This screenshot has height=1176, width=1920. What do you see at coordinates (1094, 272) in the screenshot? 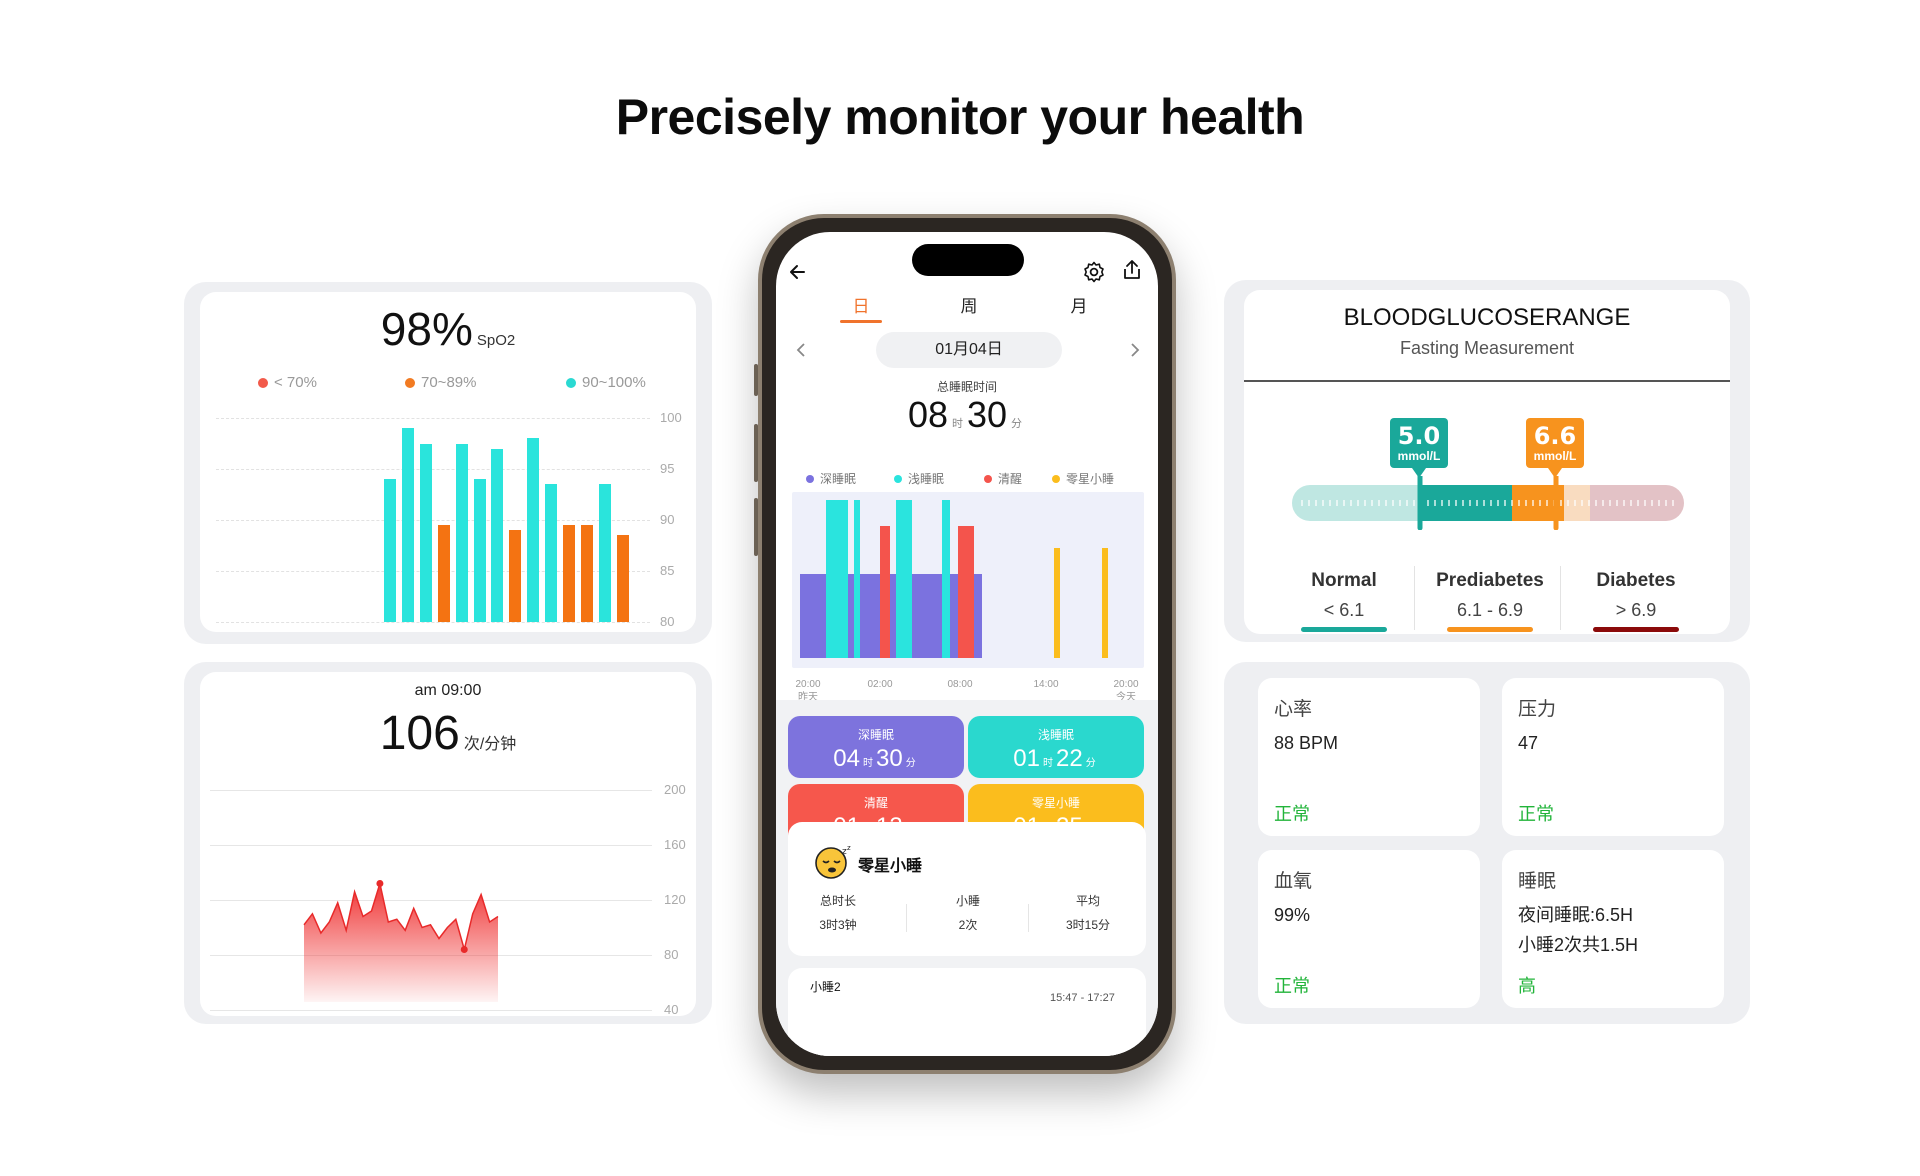
I see `gear-icon` at bounding box center [1094, 272].